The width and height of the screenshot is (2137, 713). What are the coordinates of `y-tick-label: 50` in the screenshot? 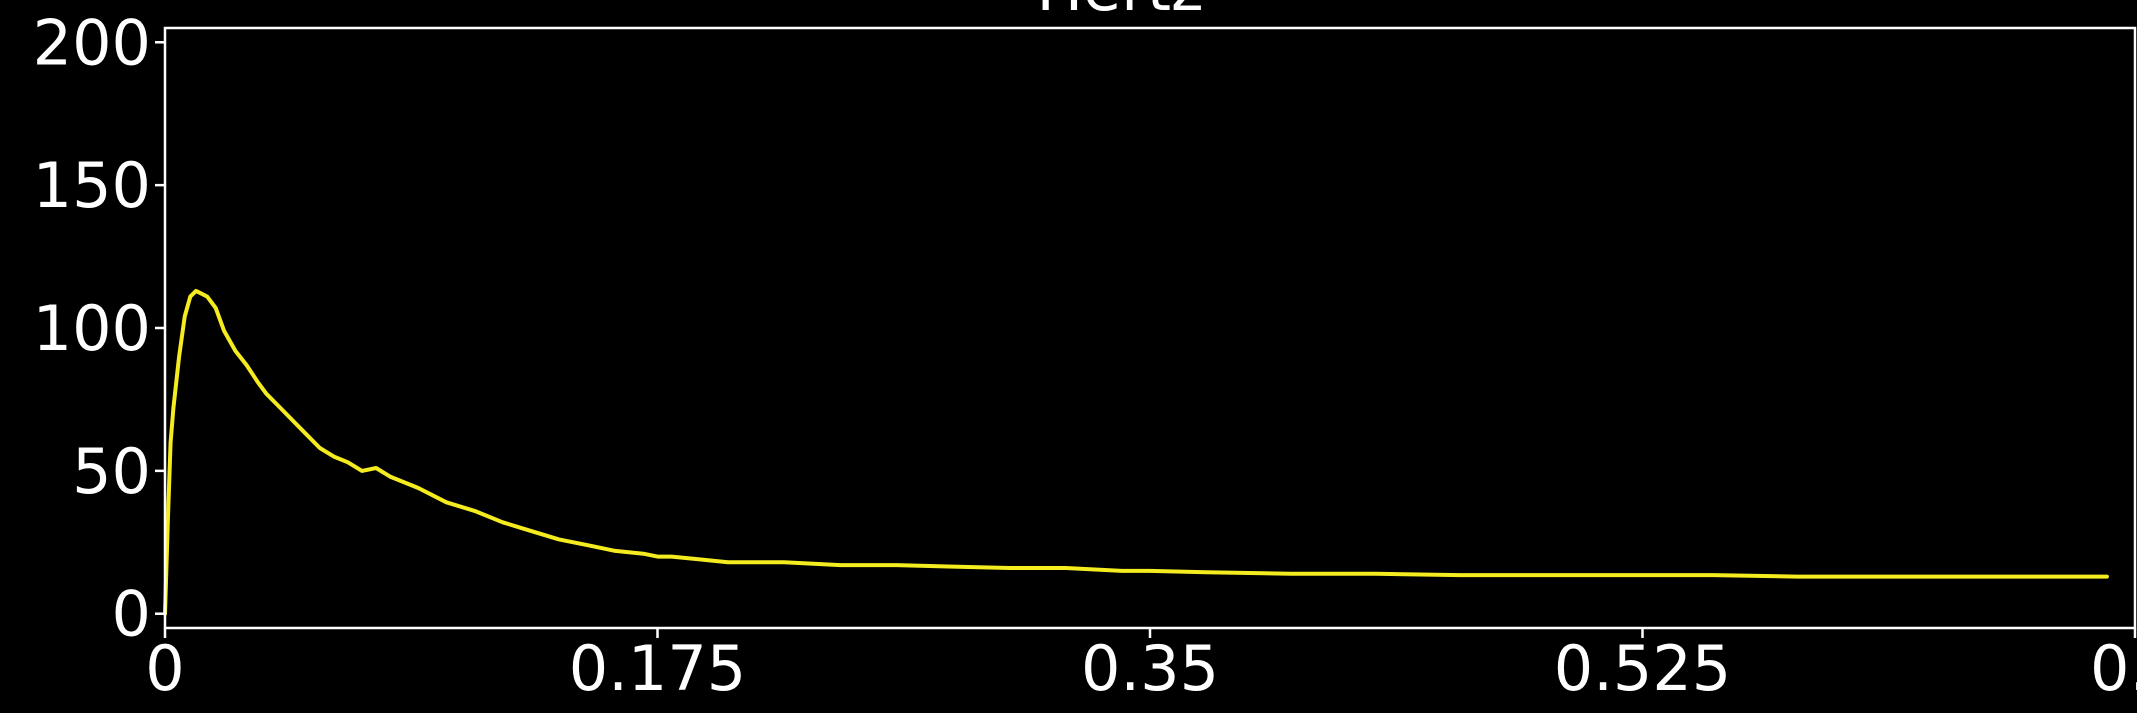 It's located at (111, 471).